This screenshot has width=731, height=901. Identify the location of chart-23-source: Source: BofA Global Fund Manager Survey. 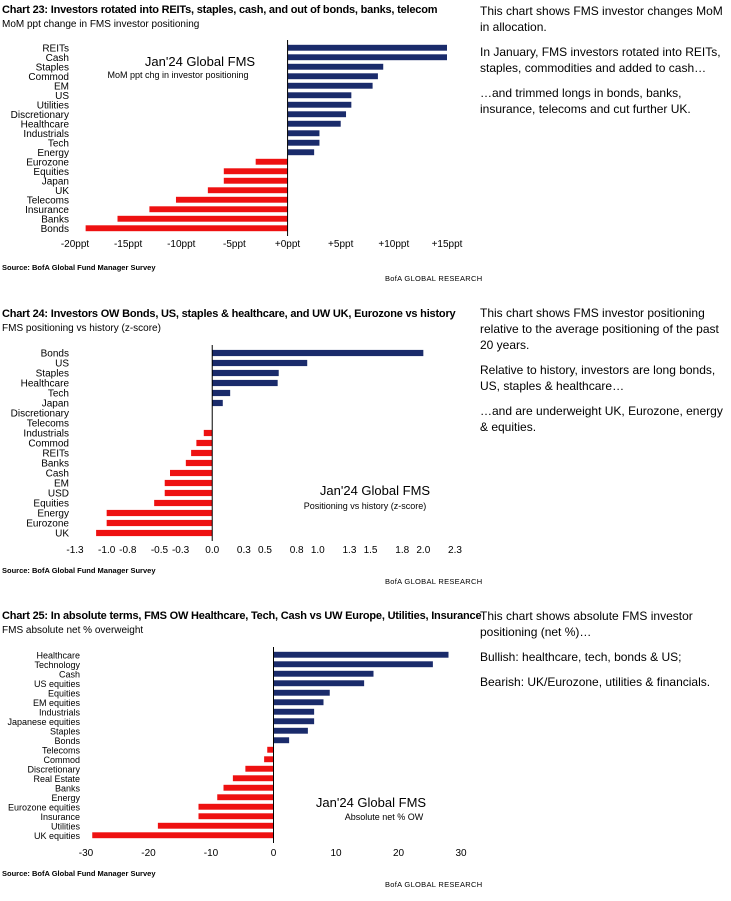
(79, 267).